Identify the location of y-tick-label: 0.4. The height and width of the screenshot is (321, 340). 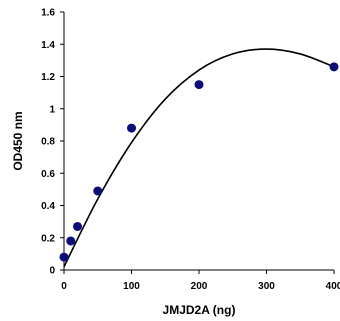
(48, 206).